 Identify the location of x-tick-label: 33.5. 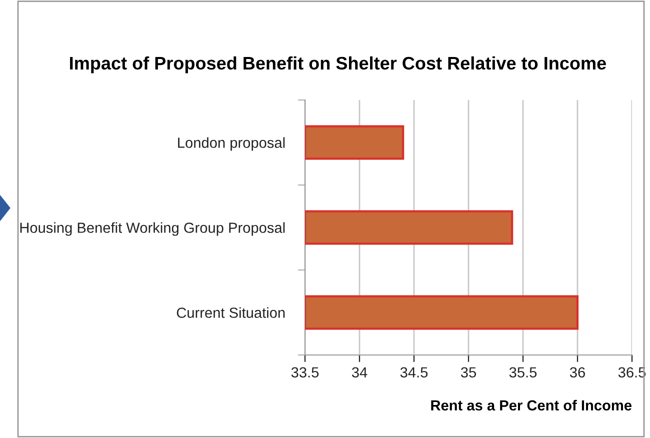
(305, 372).